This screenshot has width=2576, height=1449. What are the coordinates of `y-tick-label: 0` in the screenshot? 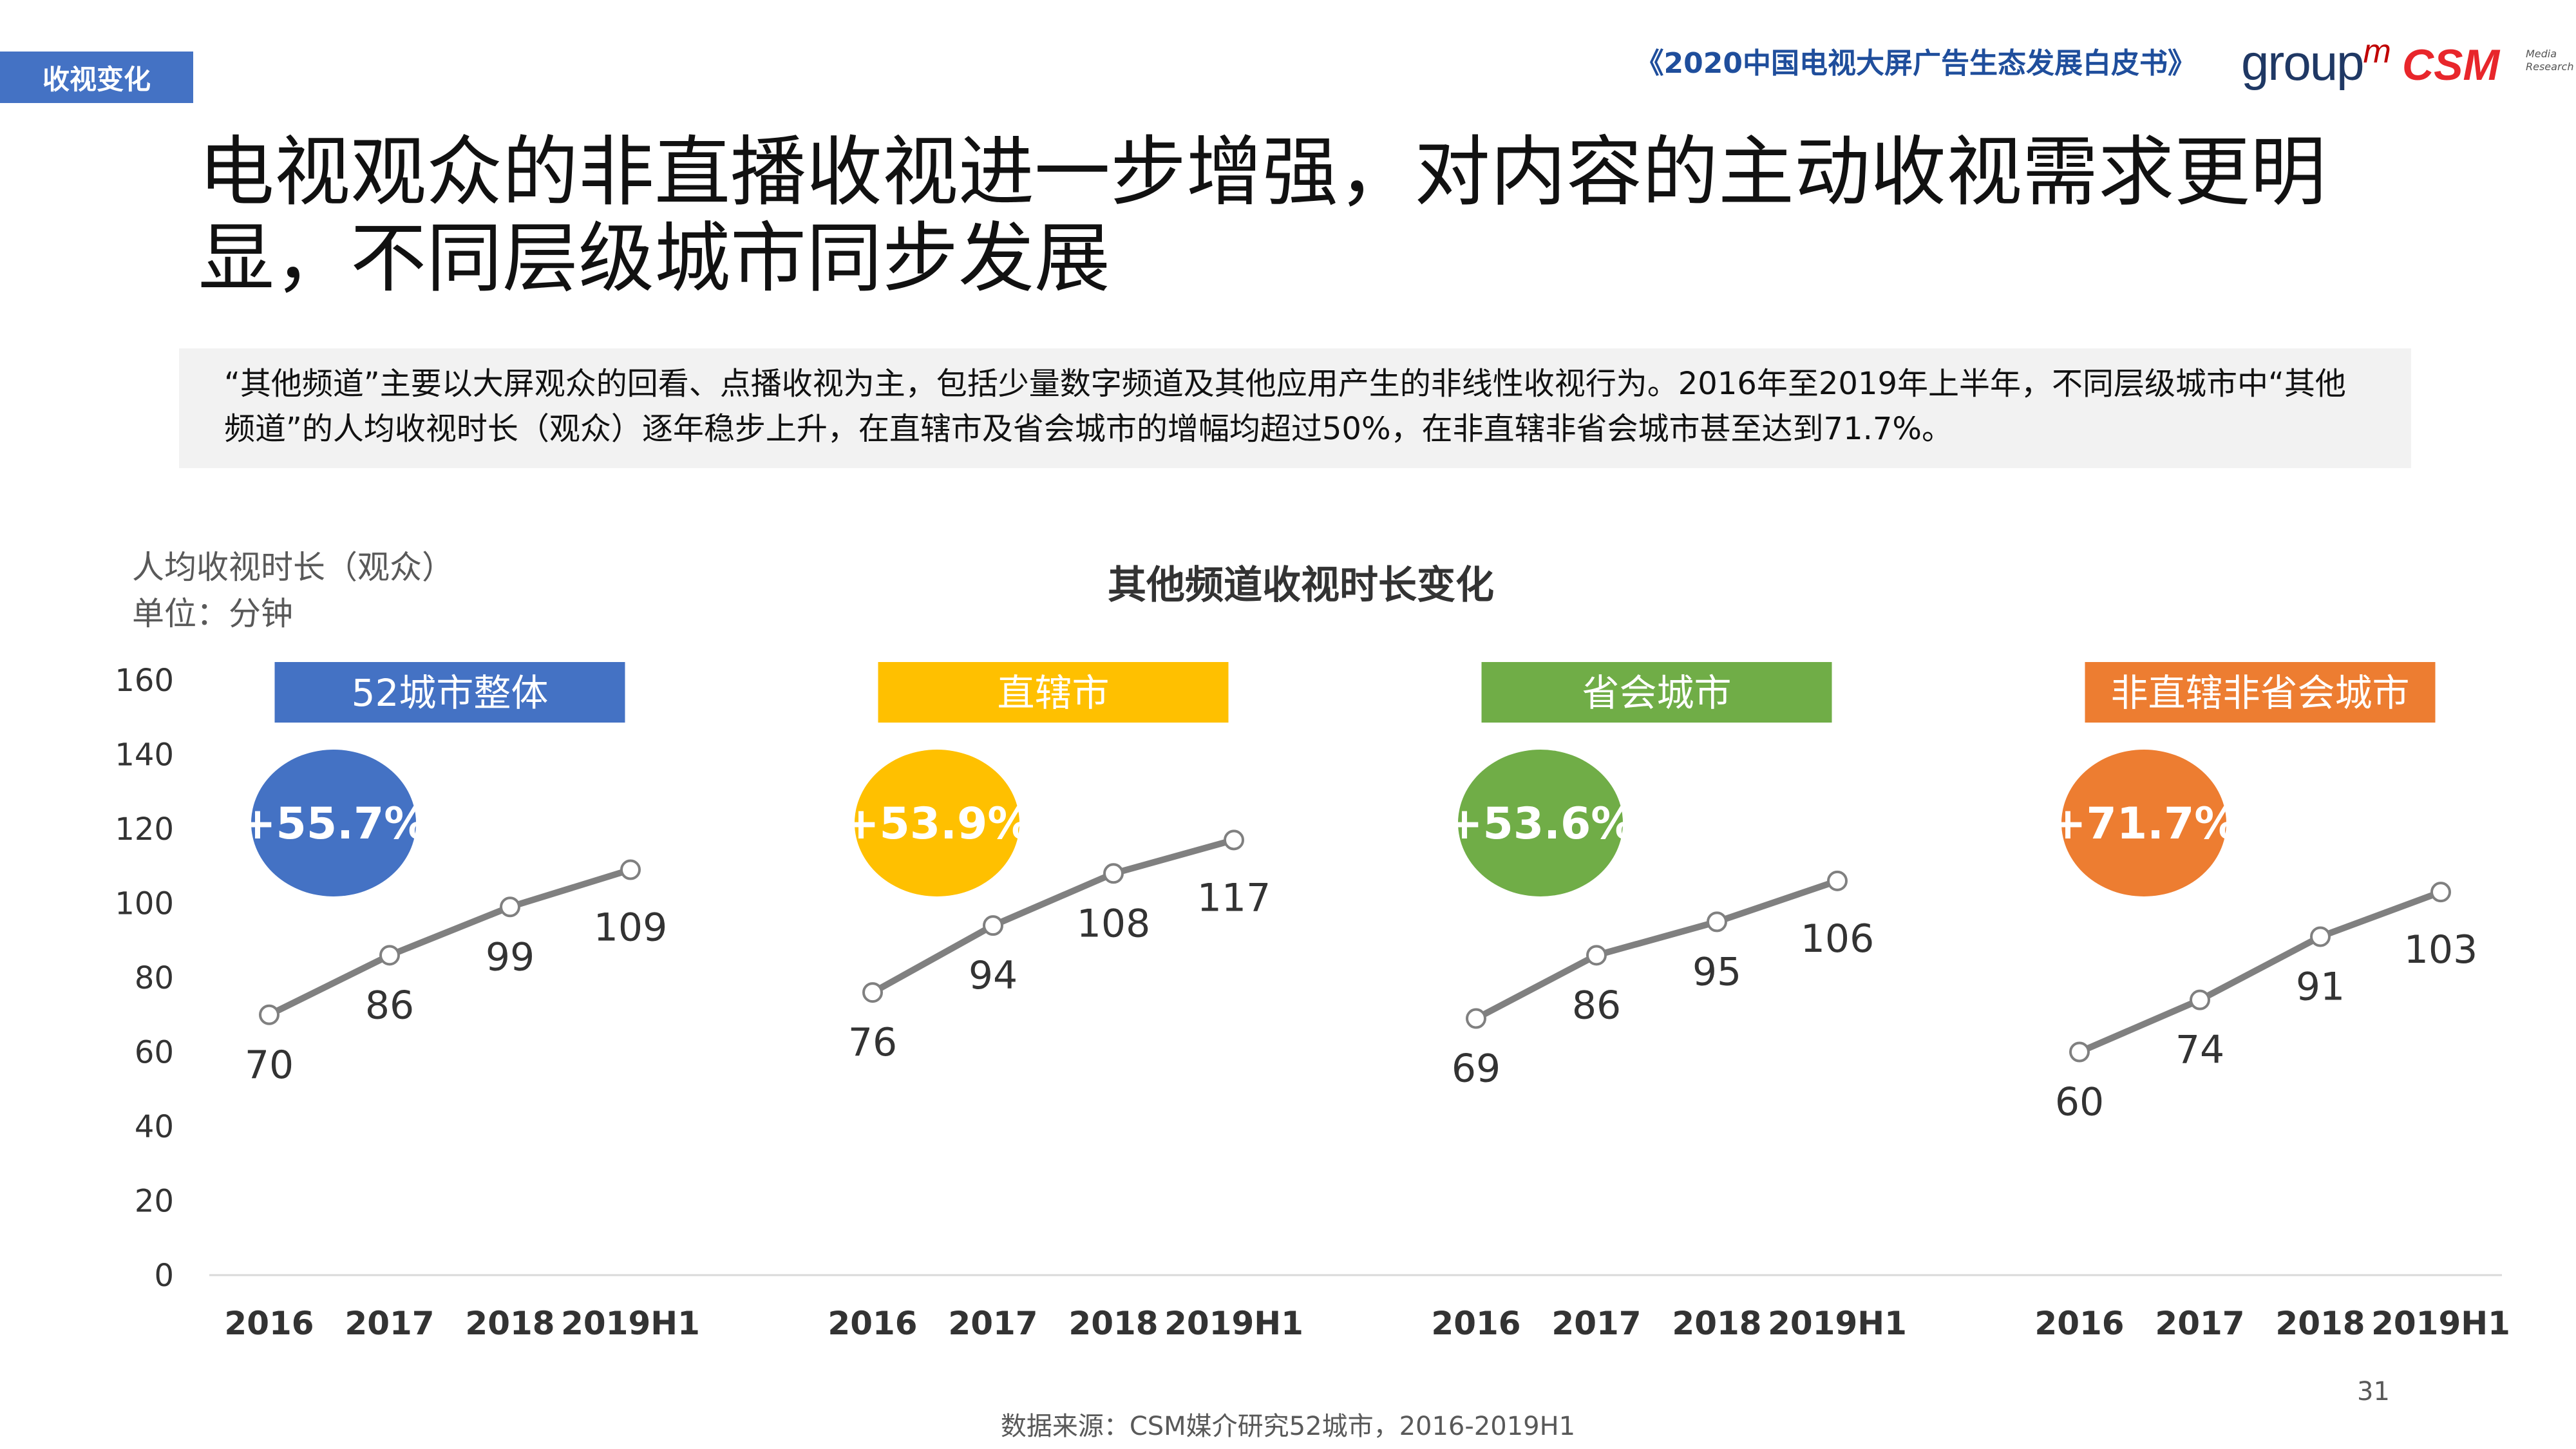 It's located at (164, 1276).